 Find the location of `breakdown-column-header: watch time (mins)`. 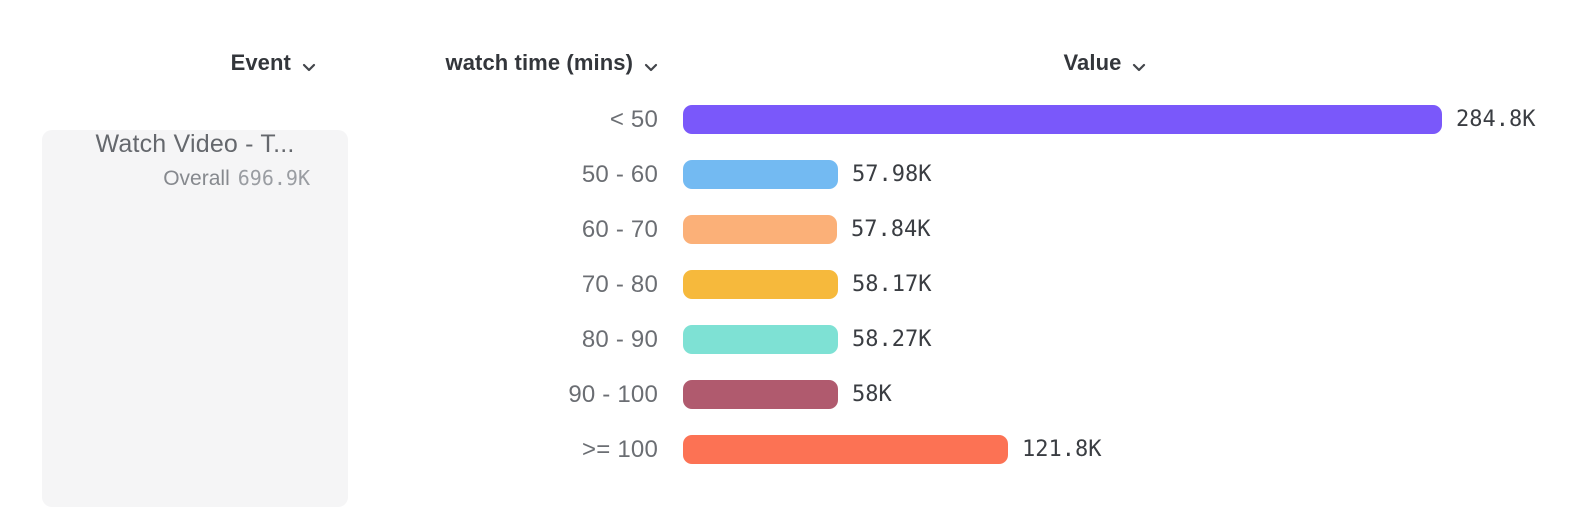

breakdown-column-header: watch time (mins) is located at coordinates (551, 63).